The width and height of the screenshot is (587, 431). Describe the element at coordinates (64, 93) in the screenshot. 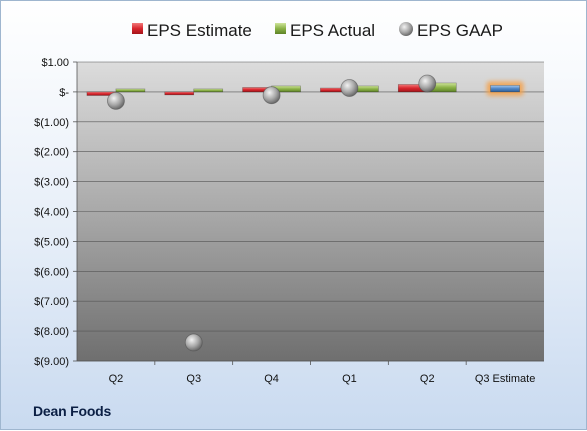

I see `y-tick-label: $-` at that location.